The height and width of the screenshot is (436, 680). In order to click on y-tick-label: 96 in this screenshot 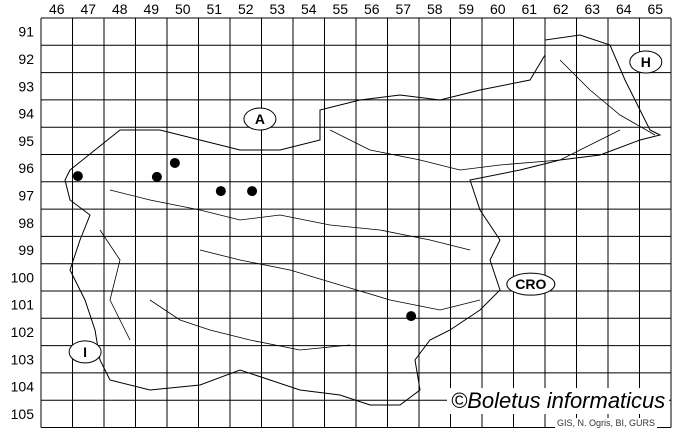, I will do `click(26, 168)`.